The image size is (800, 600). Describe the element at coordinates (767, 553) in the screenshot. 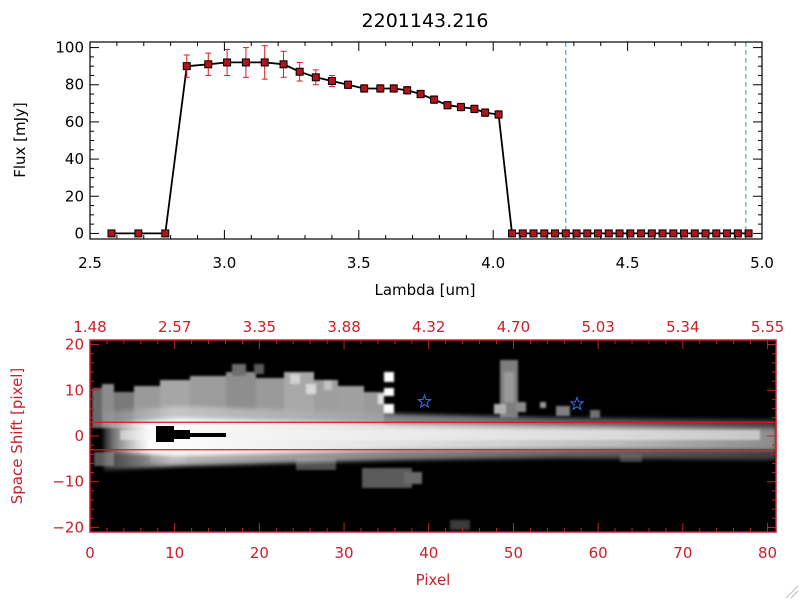

I see `pixel-tick-label: 80` at that location.